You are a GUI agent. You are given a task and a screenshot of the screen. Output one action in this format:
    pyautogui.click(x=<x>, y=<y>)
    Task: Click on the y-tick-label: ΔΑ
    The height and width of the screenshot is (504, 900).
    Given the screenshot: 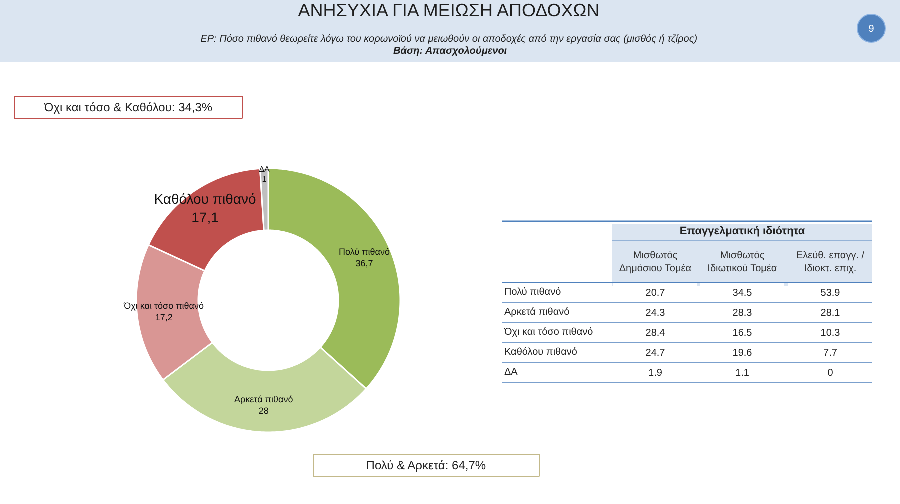 What is the action you would take?
    pyautogui.click(x=511, y=372)
    